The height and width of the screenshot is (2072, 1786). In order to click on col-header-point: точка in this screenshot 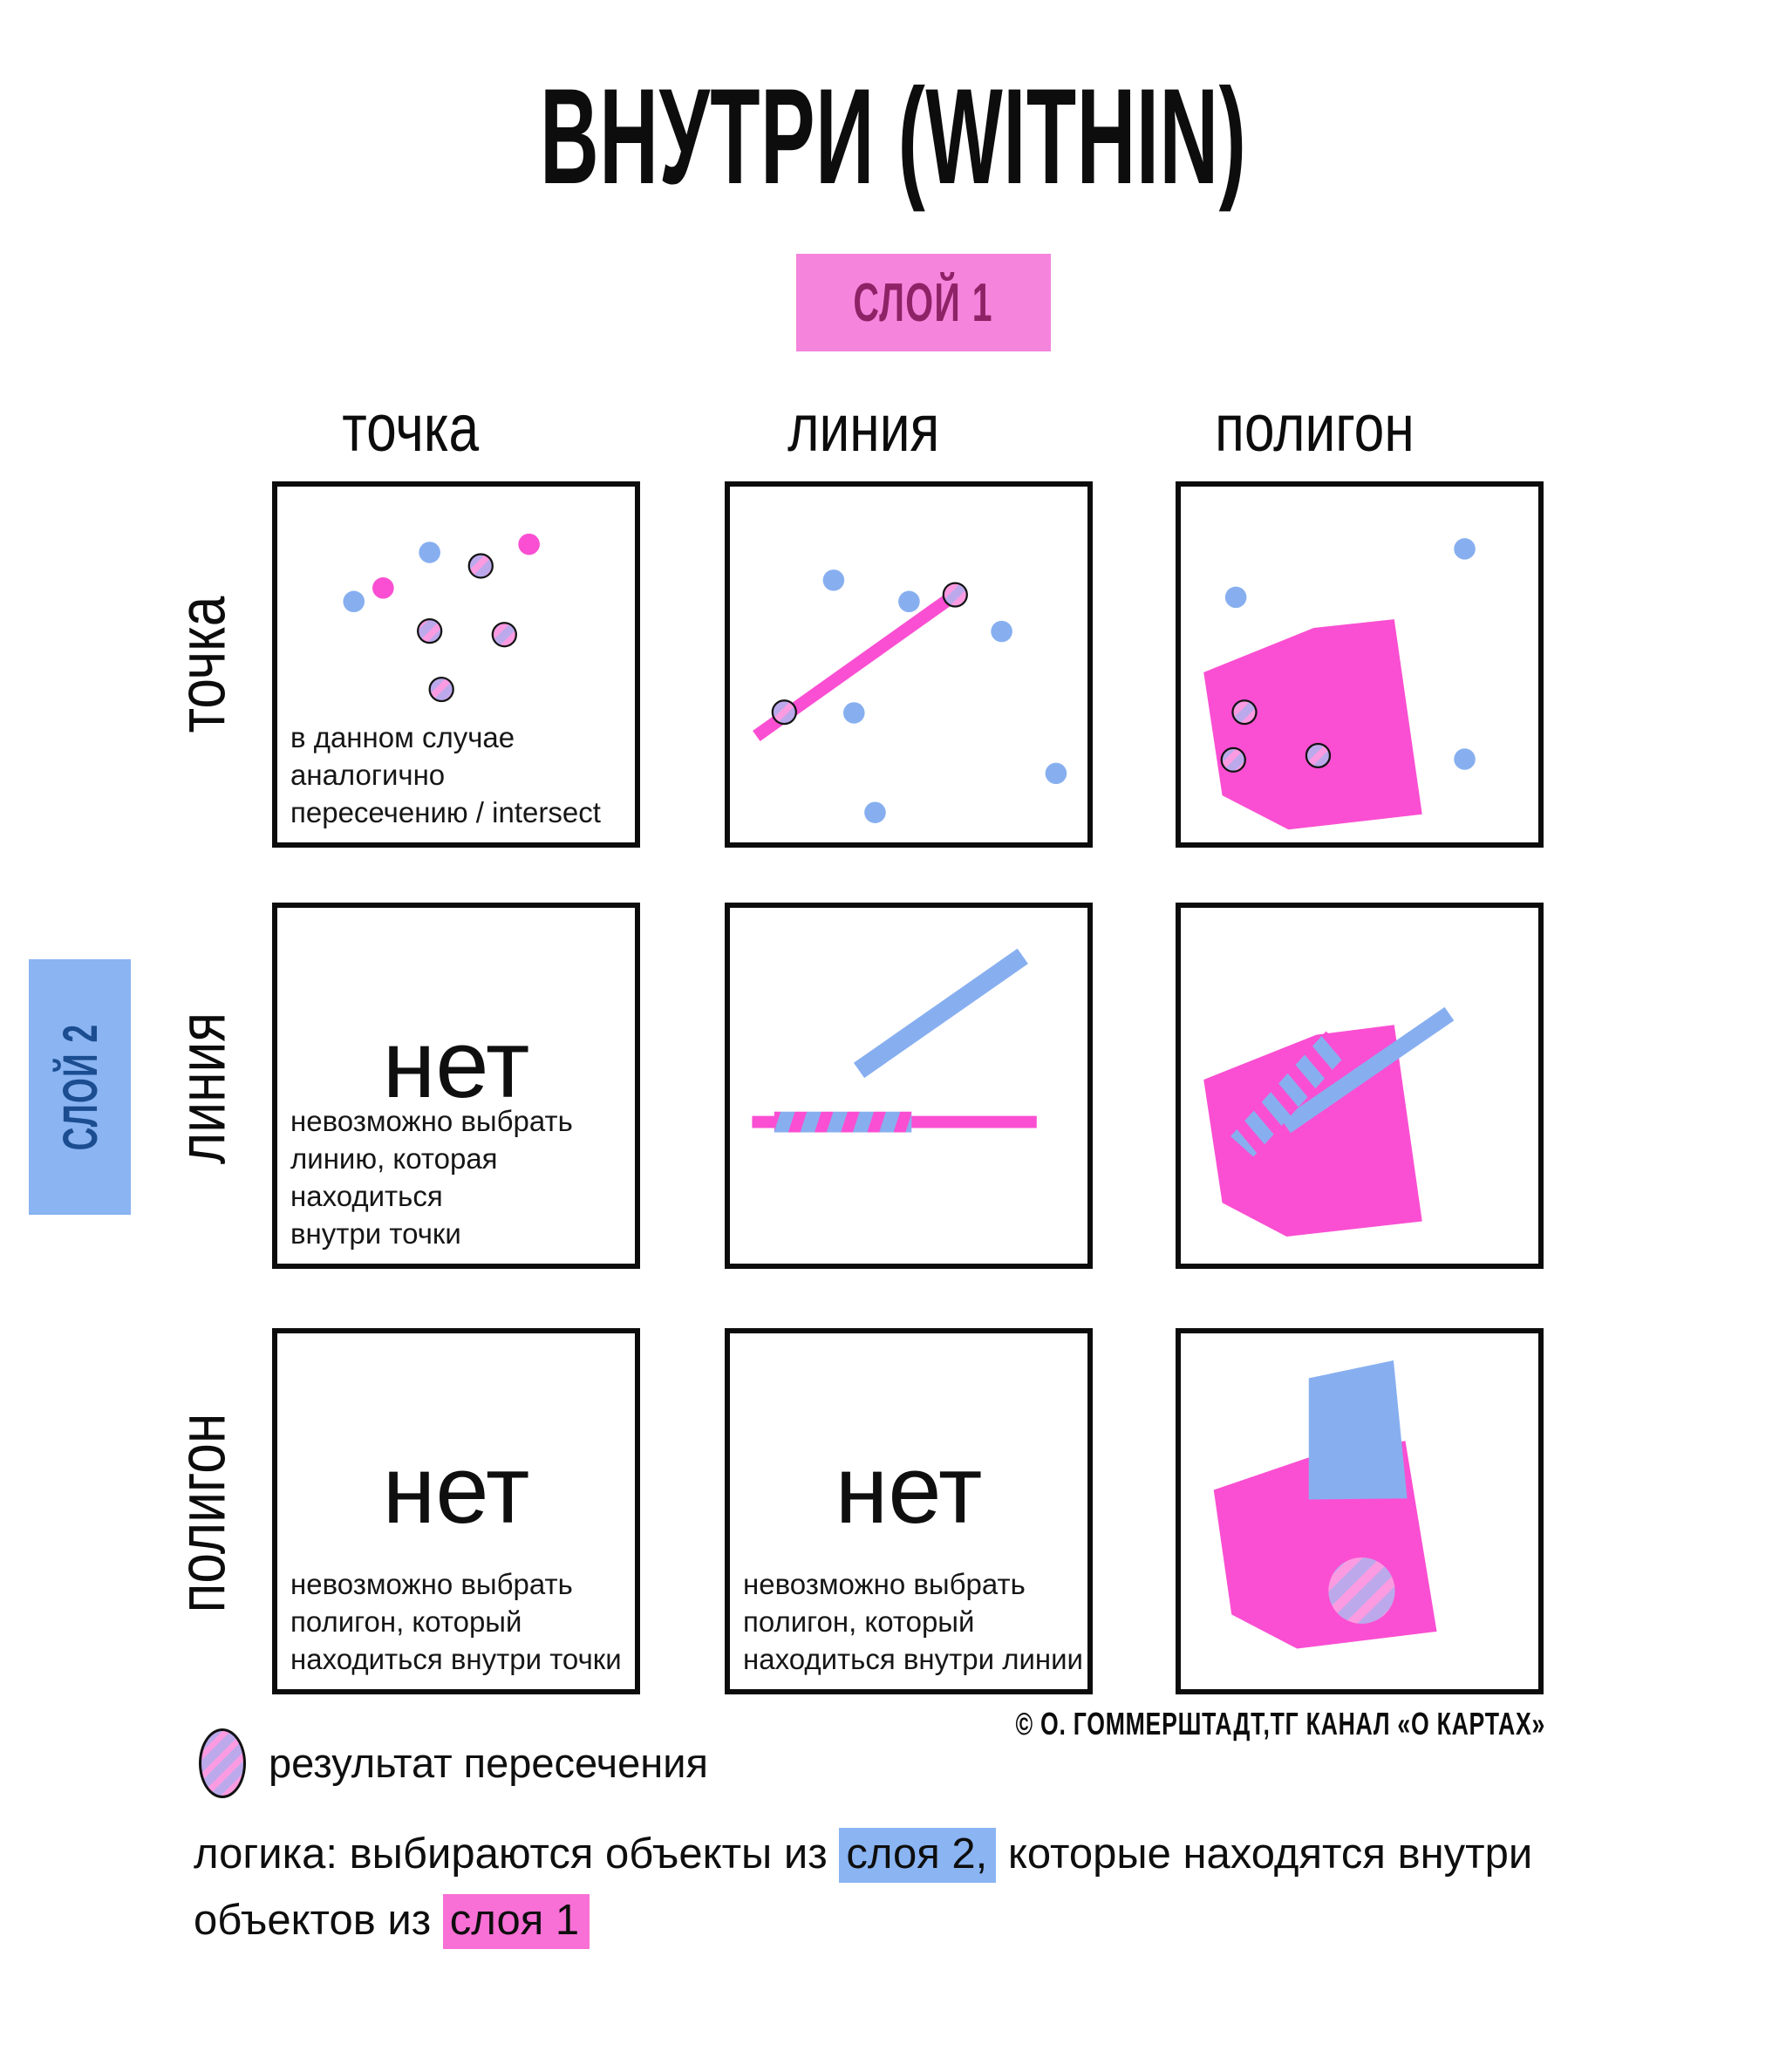, I will do `click(411, 429)`.